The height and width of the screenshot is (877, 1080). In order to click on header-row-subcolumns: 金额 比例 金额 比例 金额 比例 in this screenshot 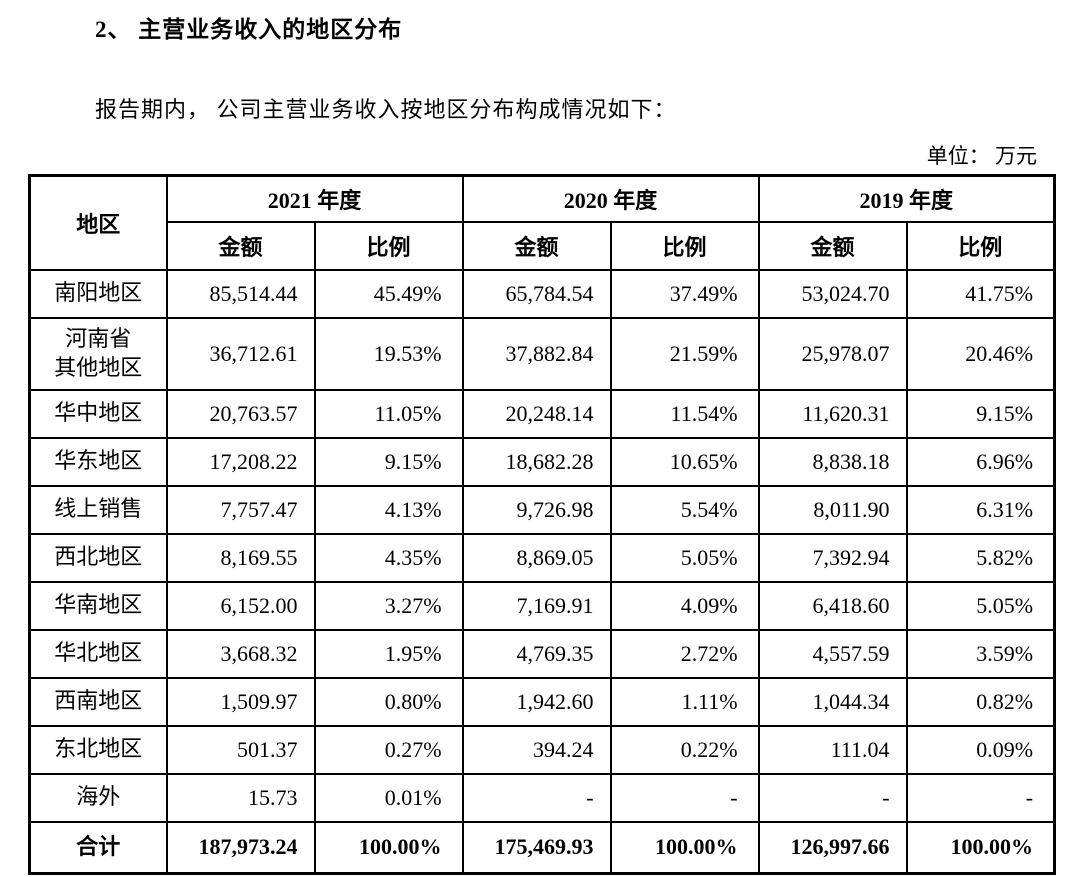, I will do `click(543, 245)`.